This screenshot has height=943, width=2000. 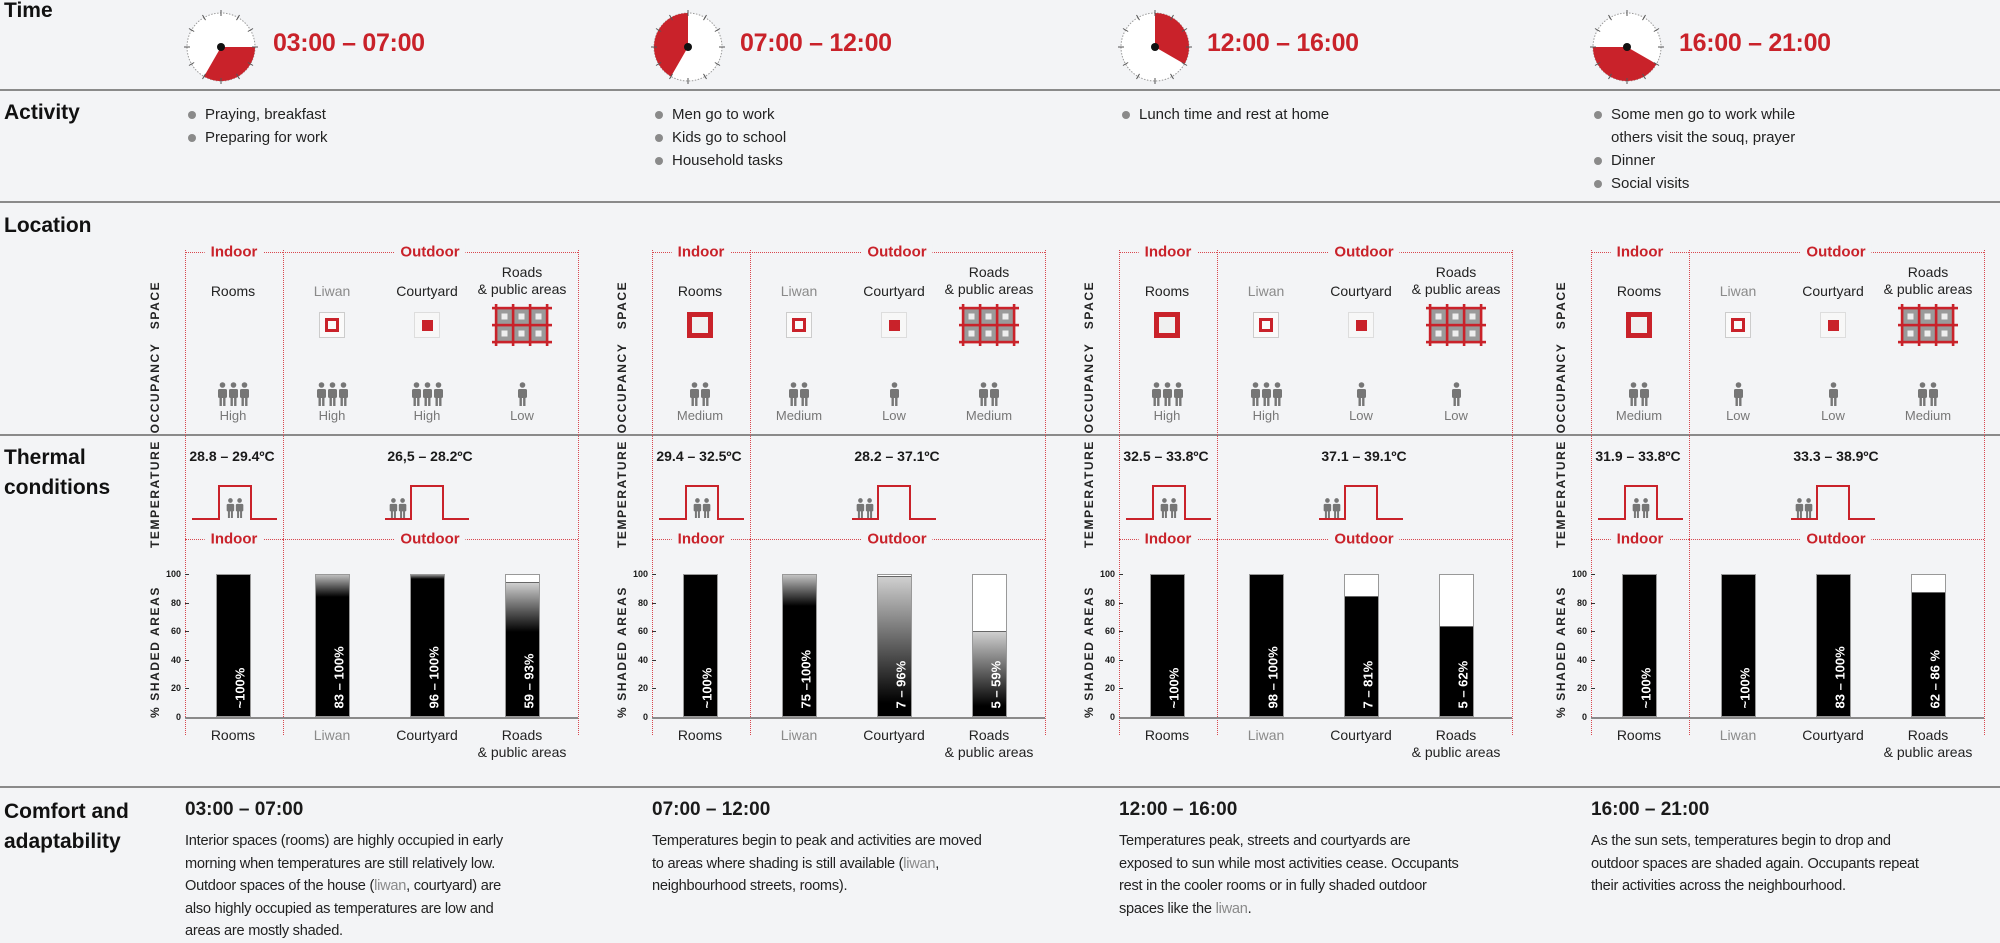 I want to click on comfort-line: neighbourhood streets, rooms)., so click(x=817, y=886).